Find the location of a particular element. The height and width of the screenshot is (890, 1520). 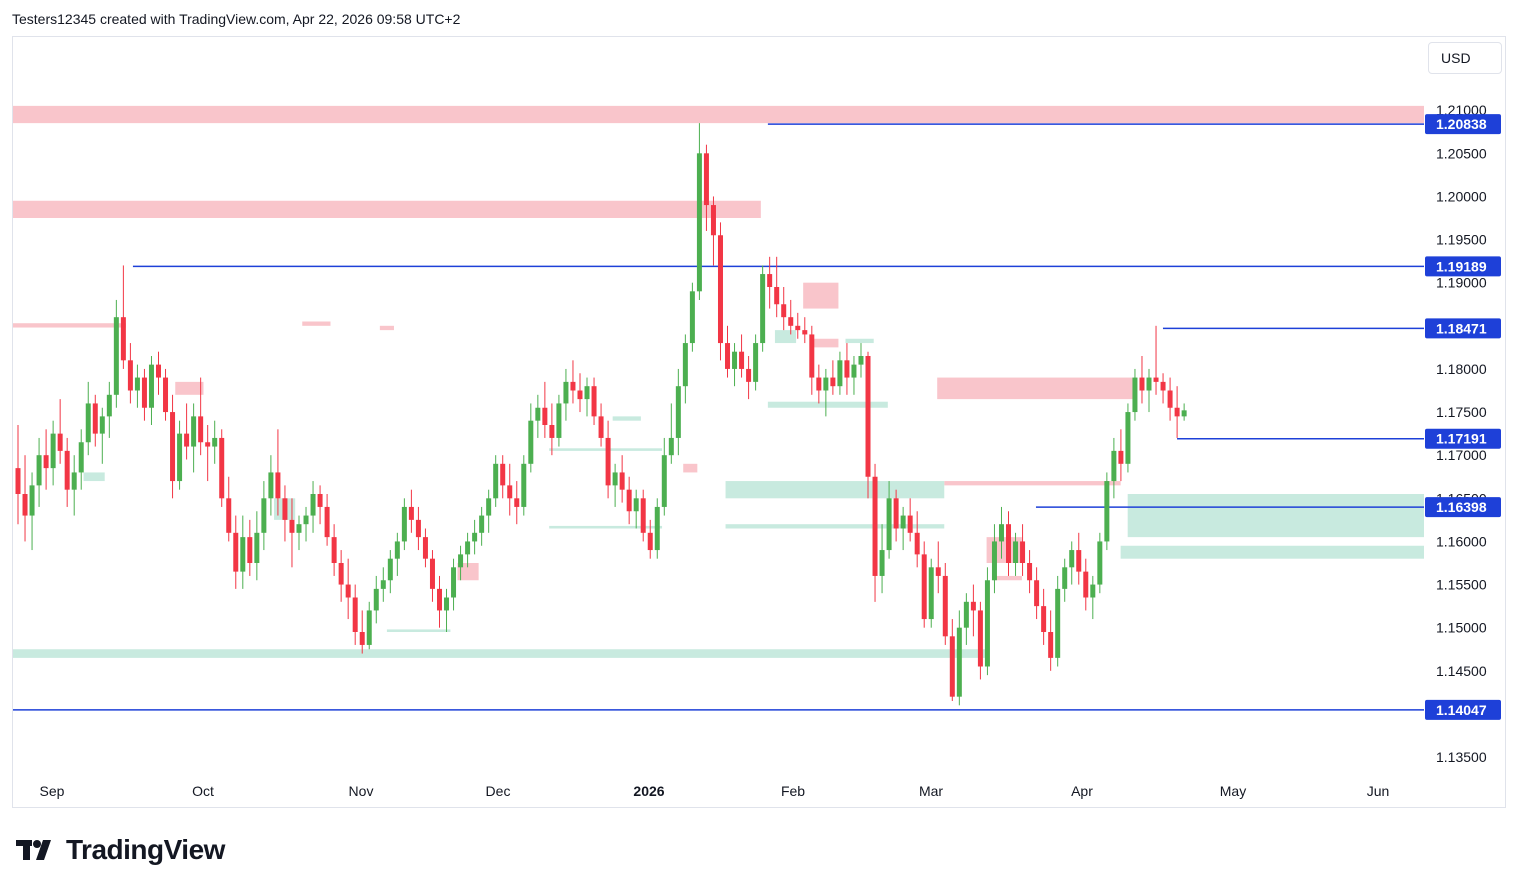

time-tick-label: Nov is located at coordinates (361, 791).